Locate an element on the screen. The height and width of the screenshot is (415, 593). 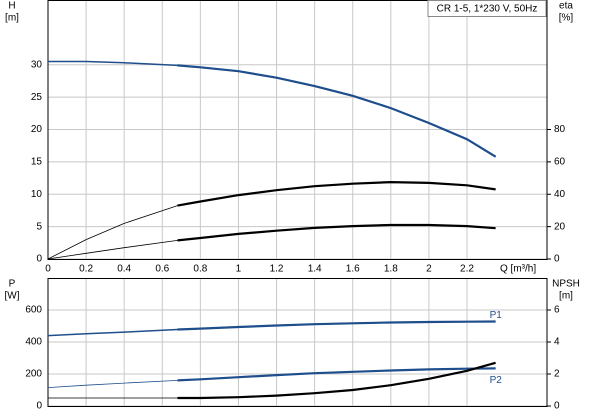
curve-label: P1 is located at coordinates (496, 315).